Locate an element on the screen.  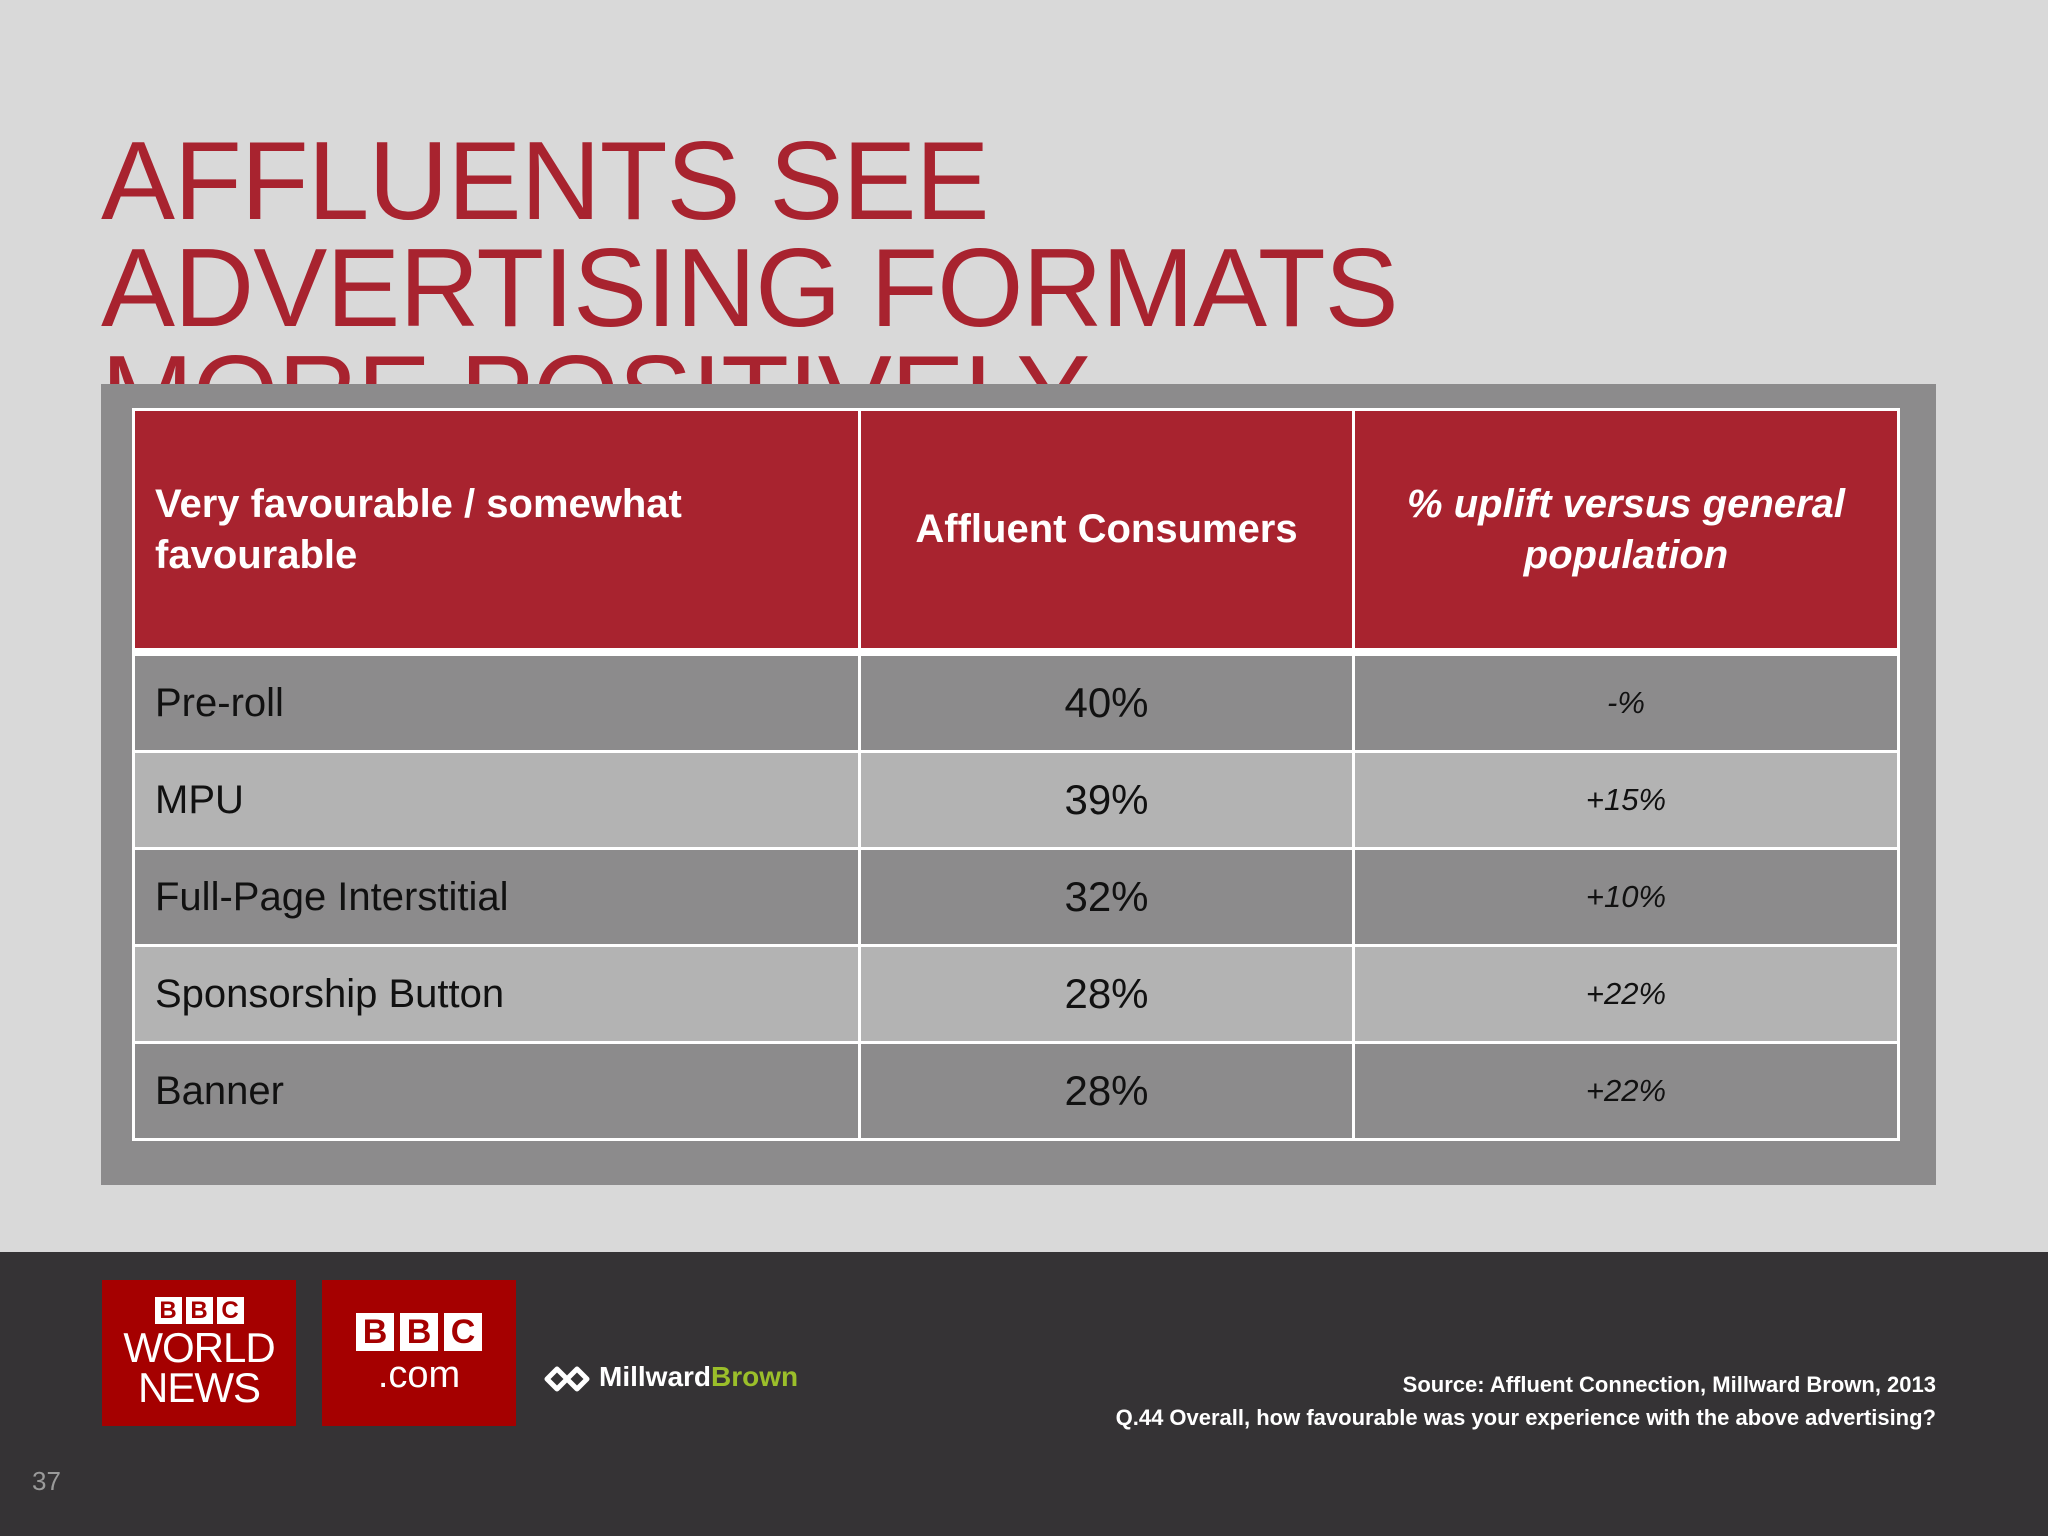
format-cell: Banner is located at coordinates (496, 1091).